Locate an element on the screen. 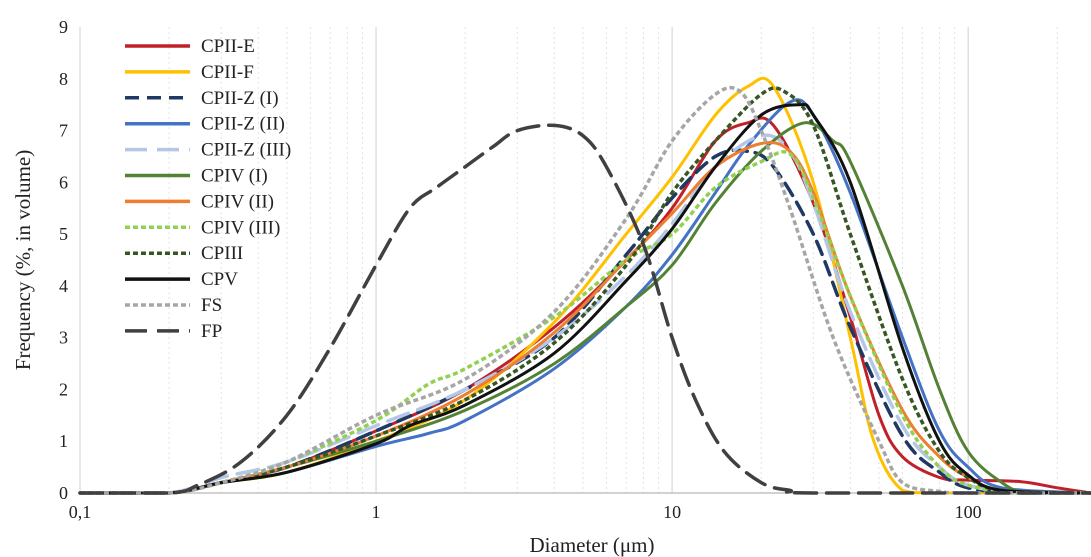 This screenshot has width=1091, height=557. y-tick-label: 5 is located at coordinates (63, 234).